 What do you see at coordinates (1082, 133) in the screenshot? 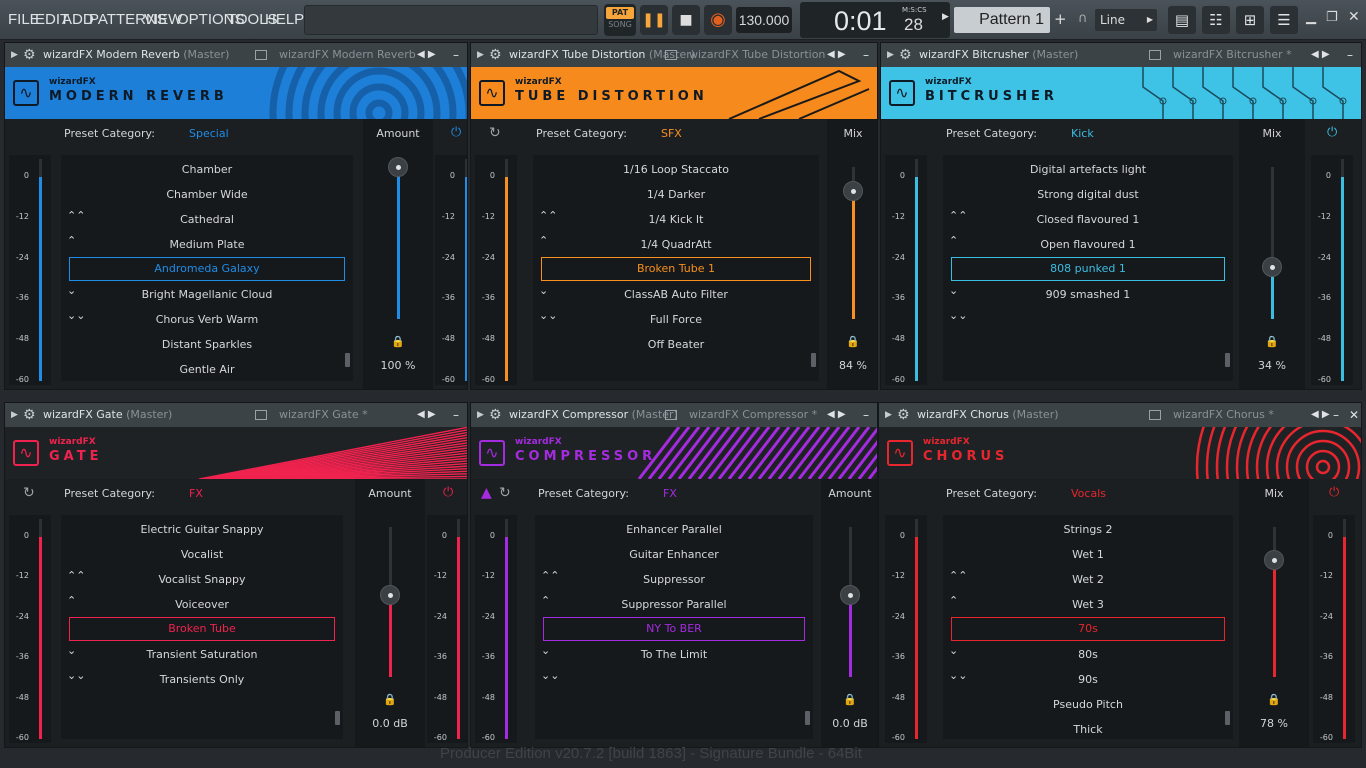
I see `preset-category-value: Kick` at bounding box center [1082, 133].